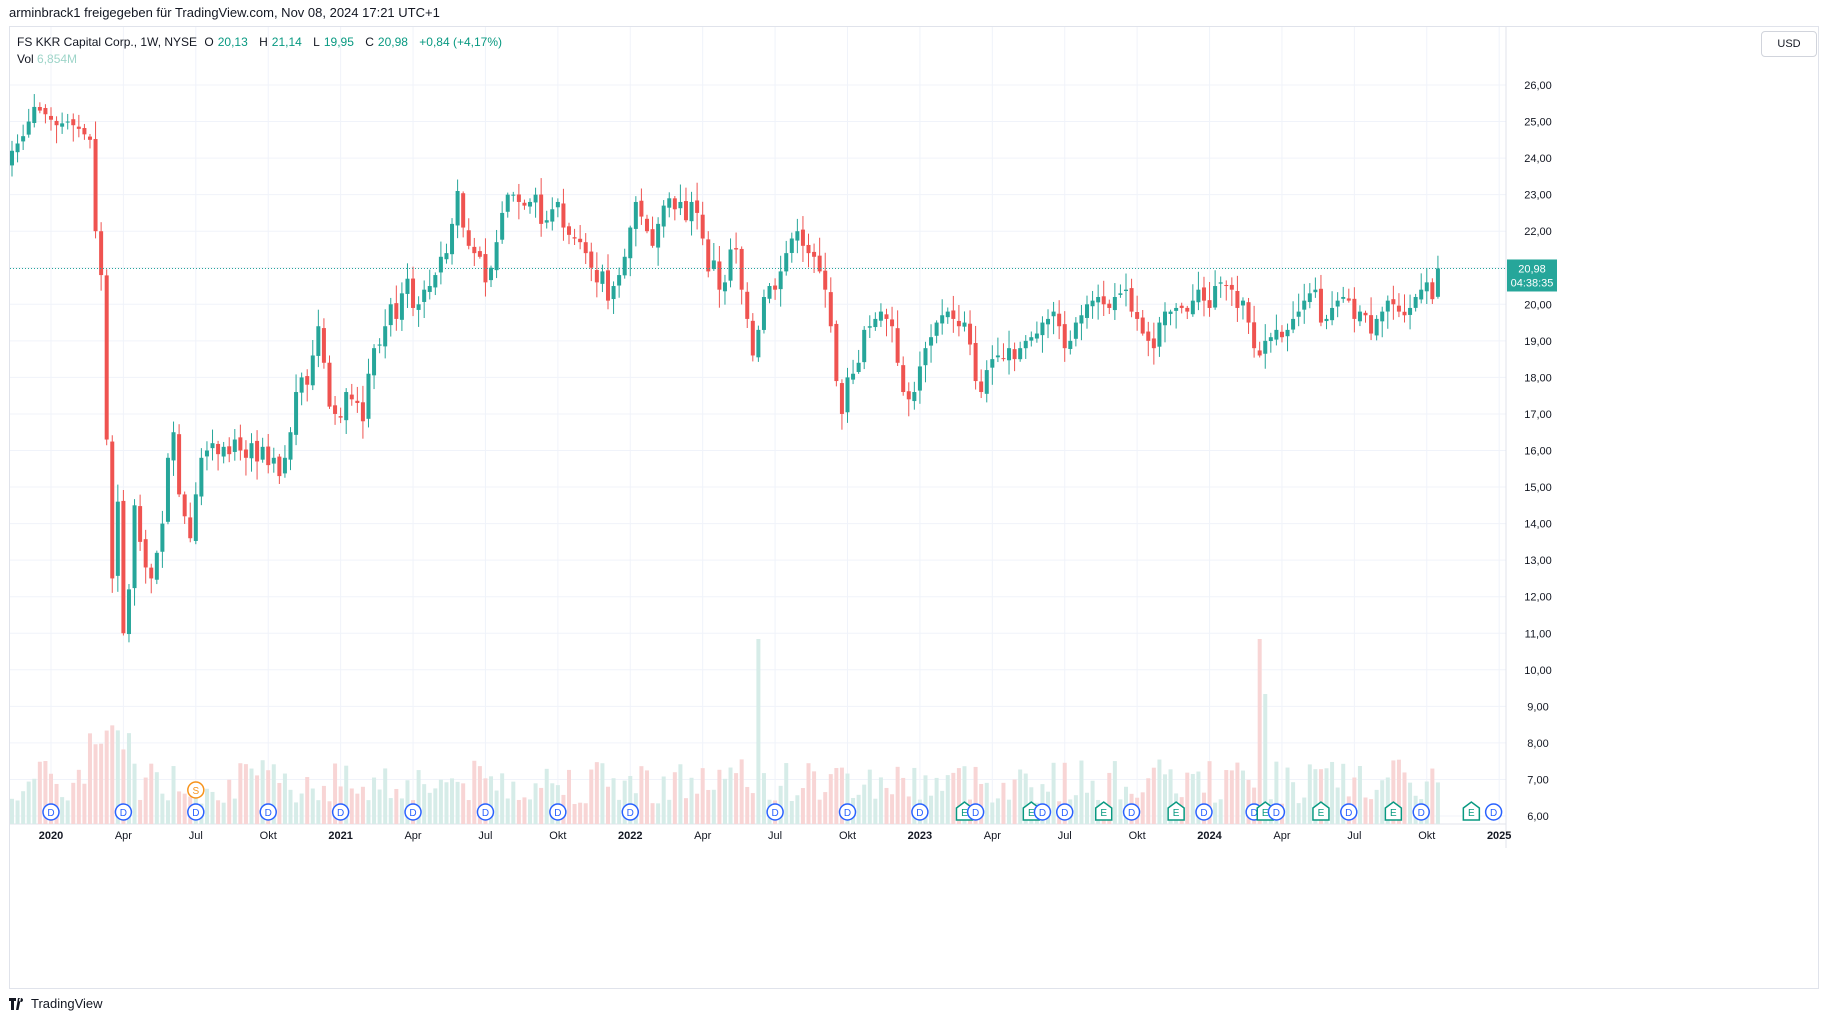 The width and height of the screenshot is (1823, 1020). I want to click on currency-button: USD, so click(1789, 44).